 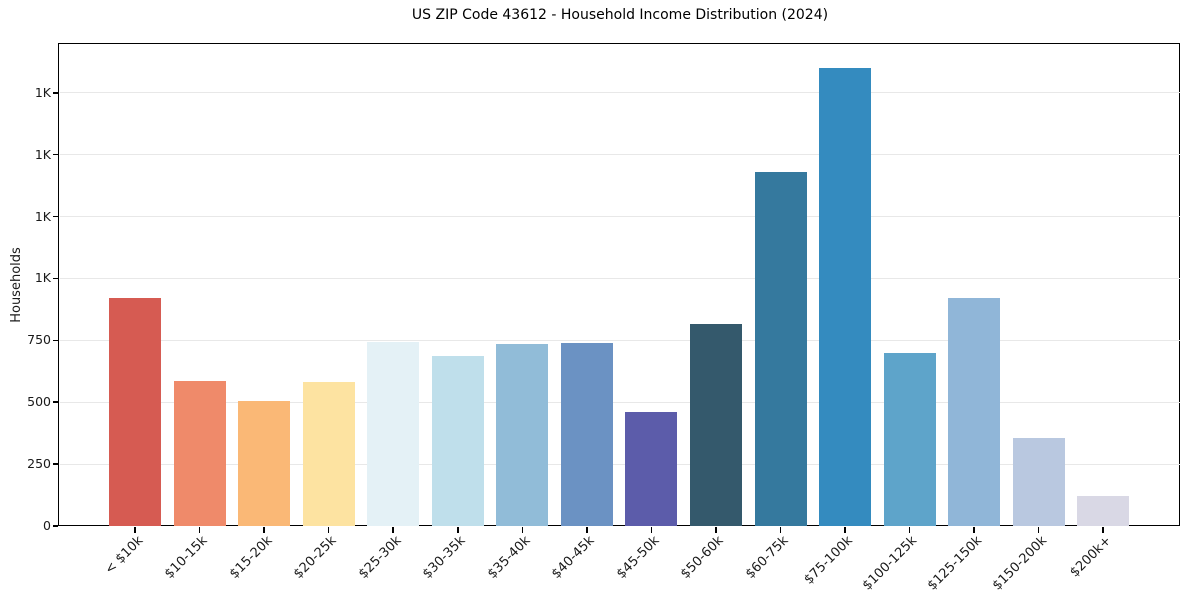 I want to click on y-tick-label: 750, so click(x=39, y=340).